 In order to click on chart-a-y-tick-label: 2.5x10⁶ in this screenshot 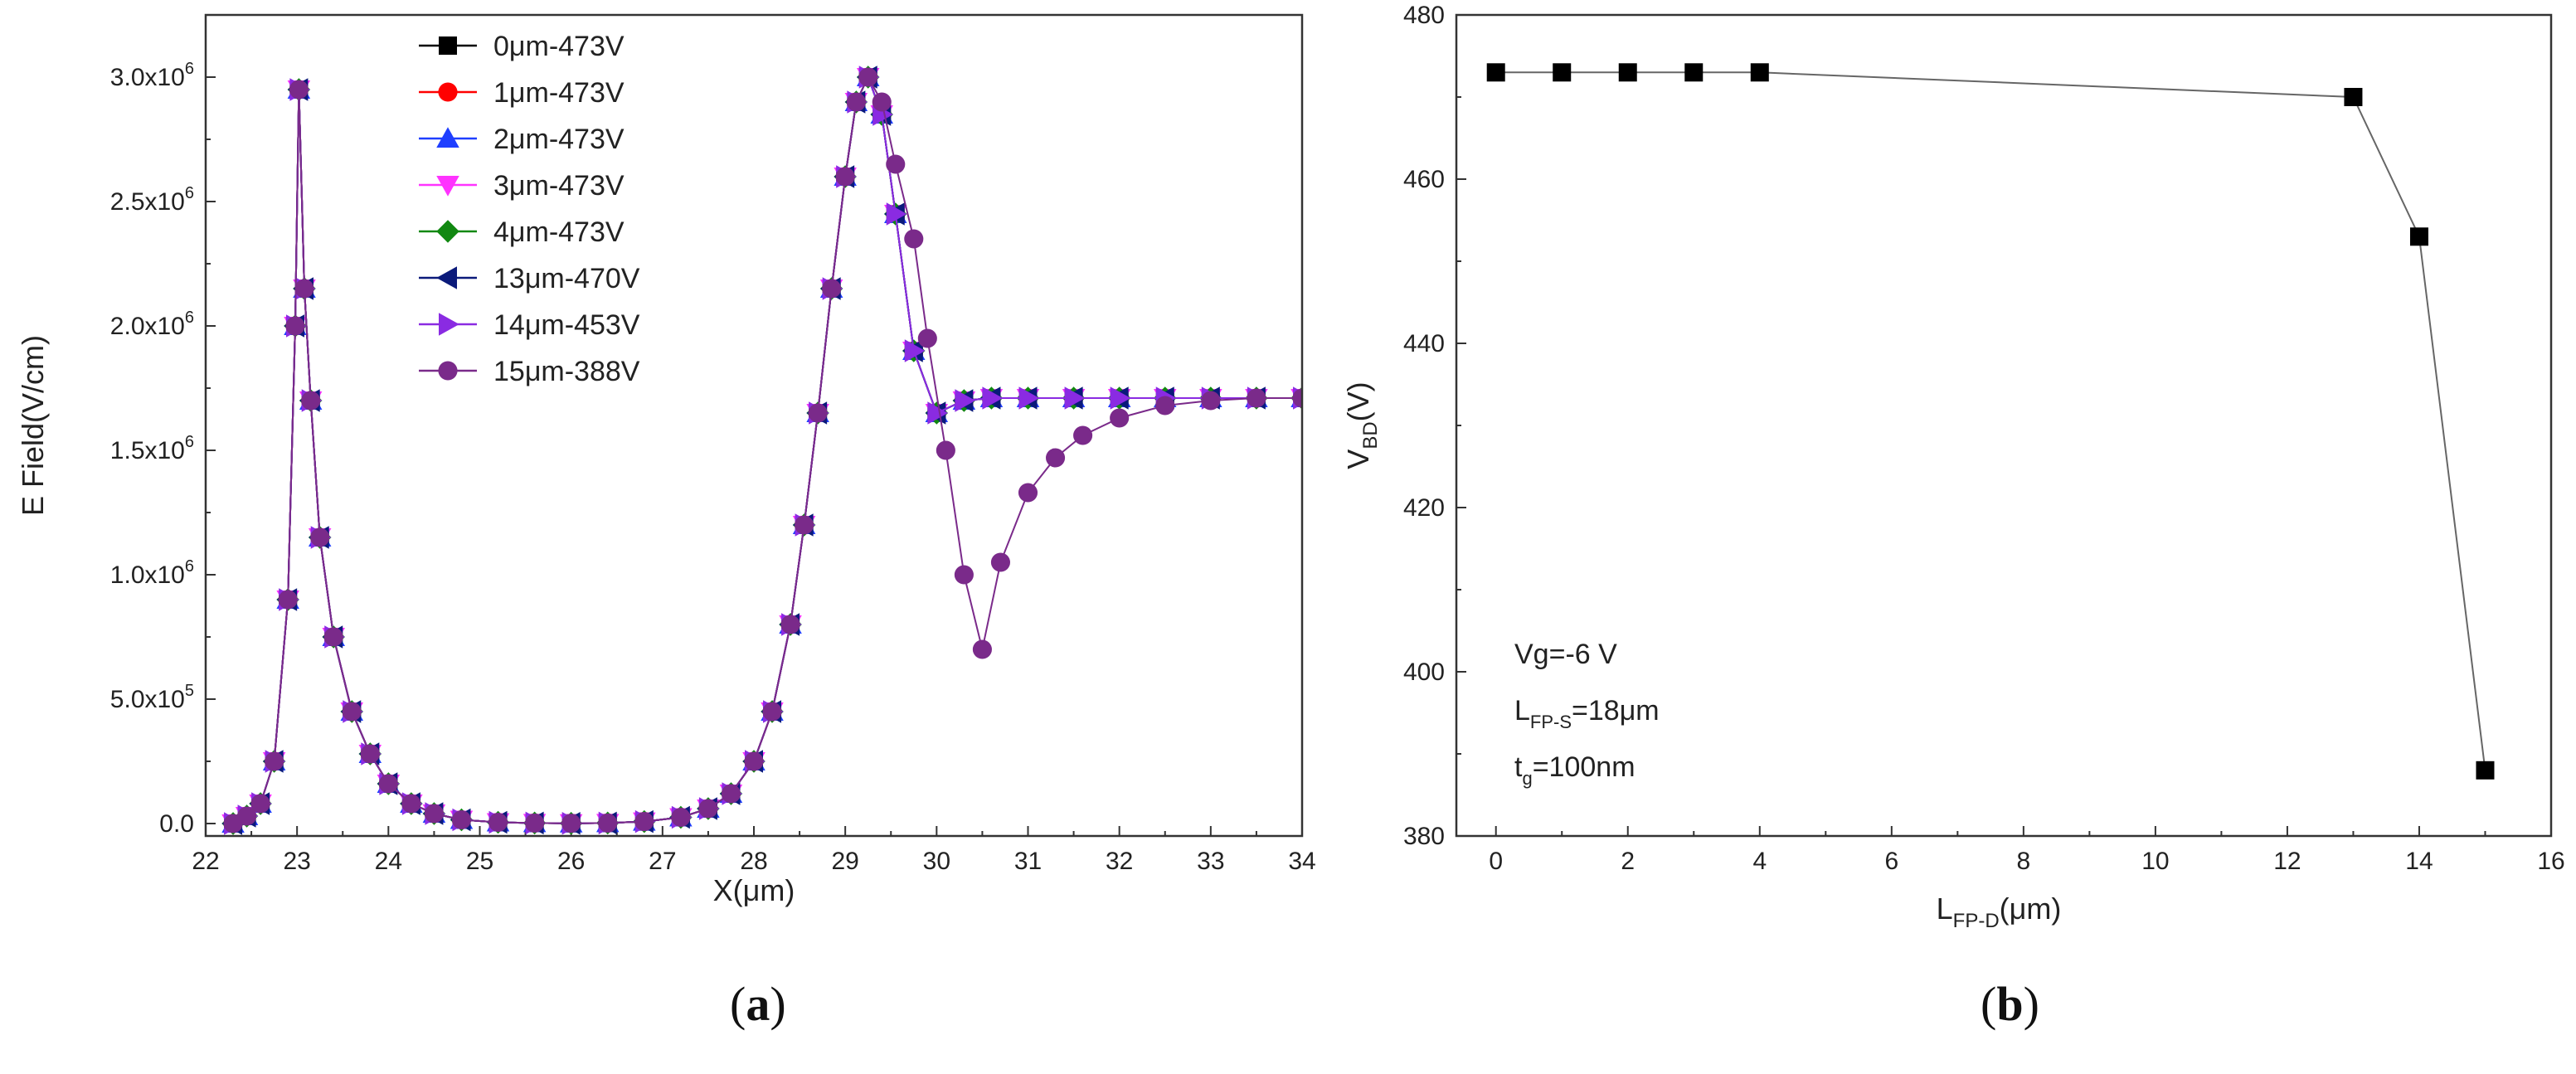, I will do `click(152, 200)`.